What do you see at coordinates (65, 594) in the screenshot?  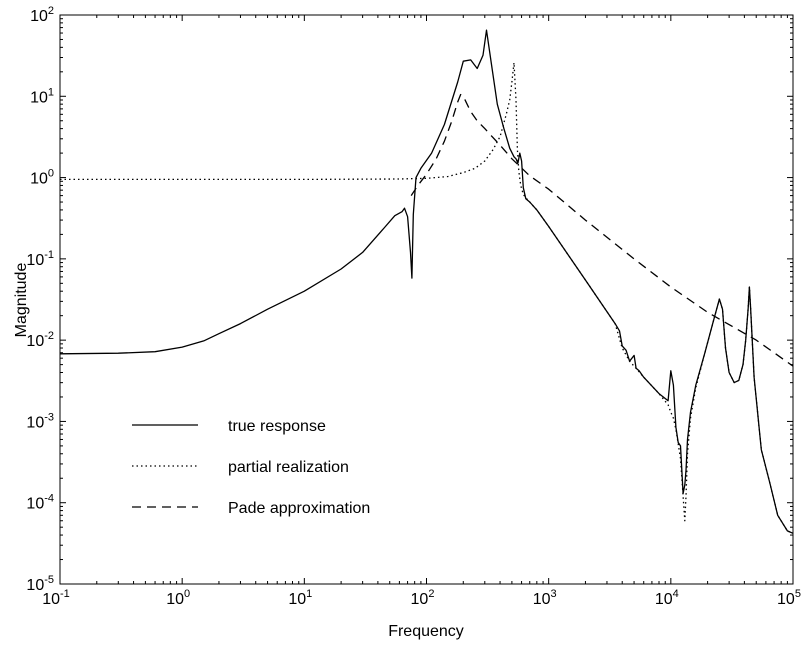 I see `x-tick-label-exp: -1` at bounding box center [65, 594].